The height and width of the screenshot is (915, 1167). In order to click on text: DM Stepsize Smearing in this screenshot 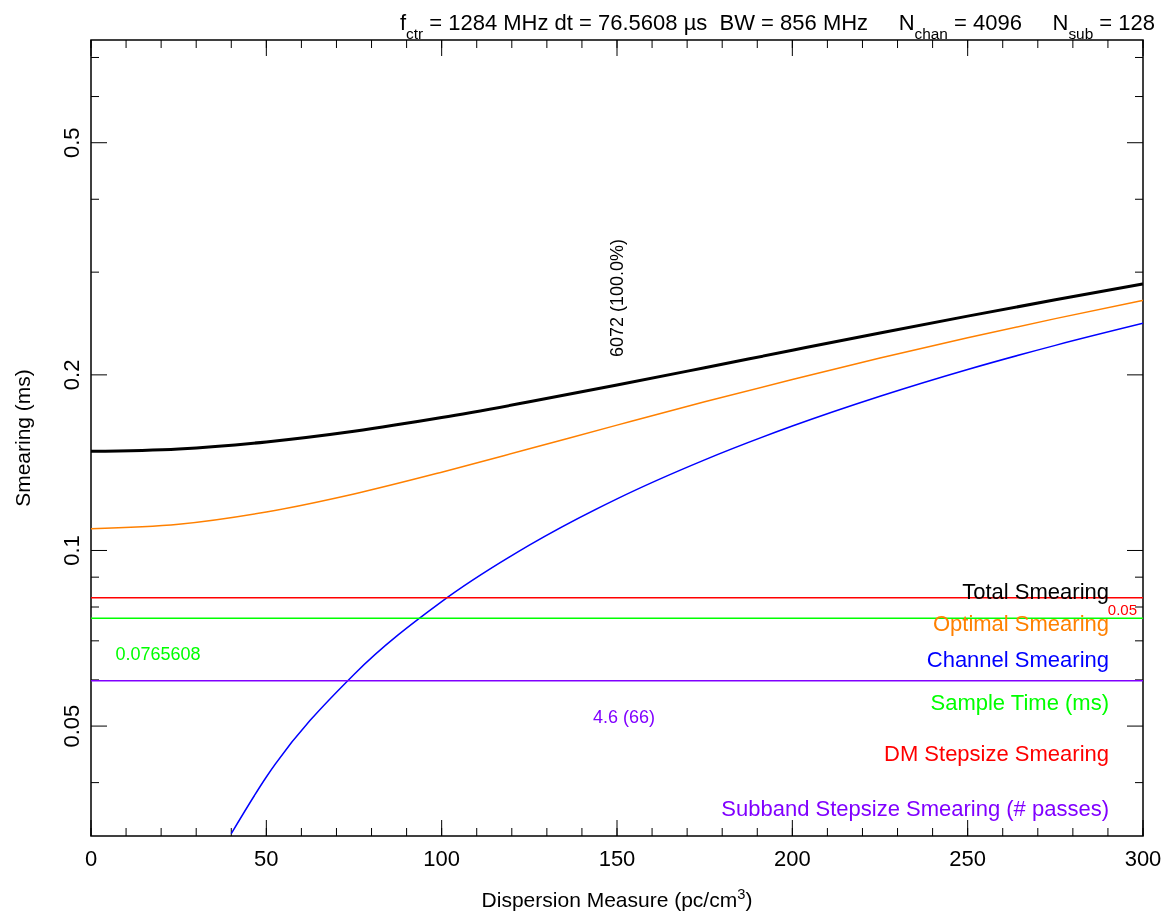, I will do `click(996, 753)`.